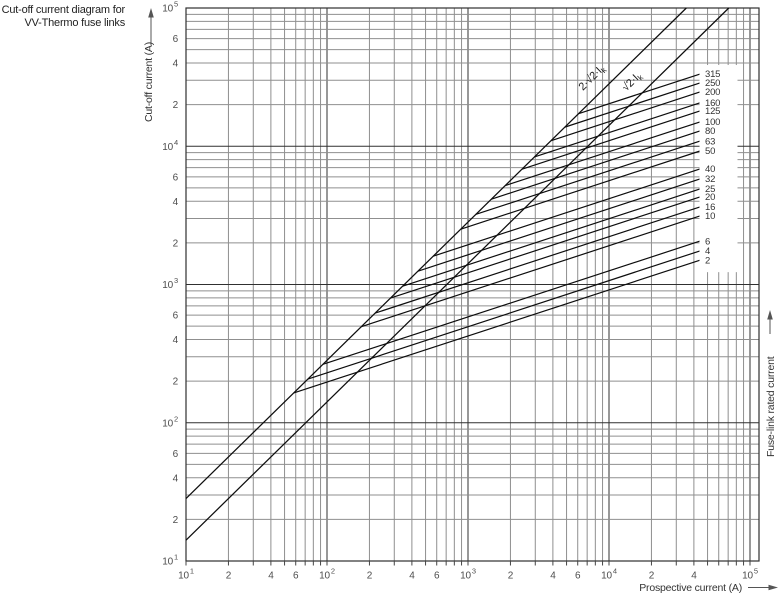  I want to click on fuse-rating-label-20: 20, so click(710, 197).